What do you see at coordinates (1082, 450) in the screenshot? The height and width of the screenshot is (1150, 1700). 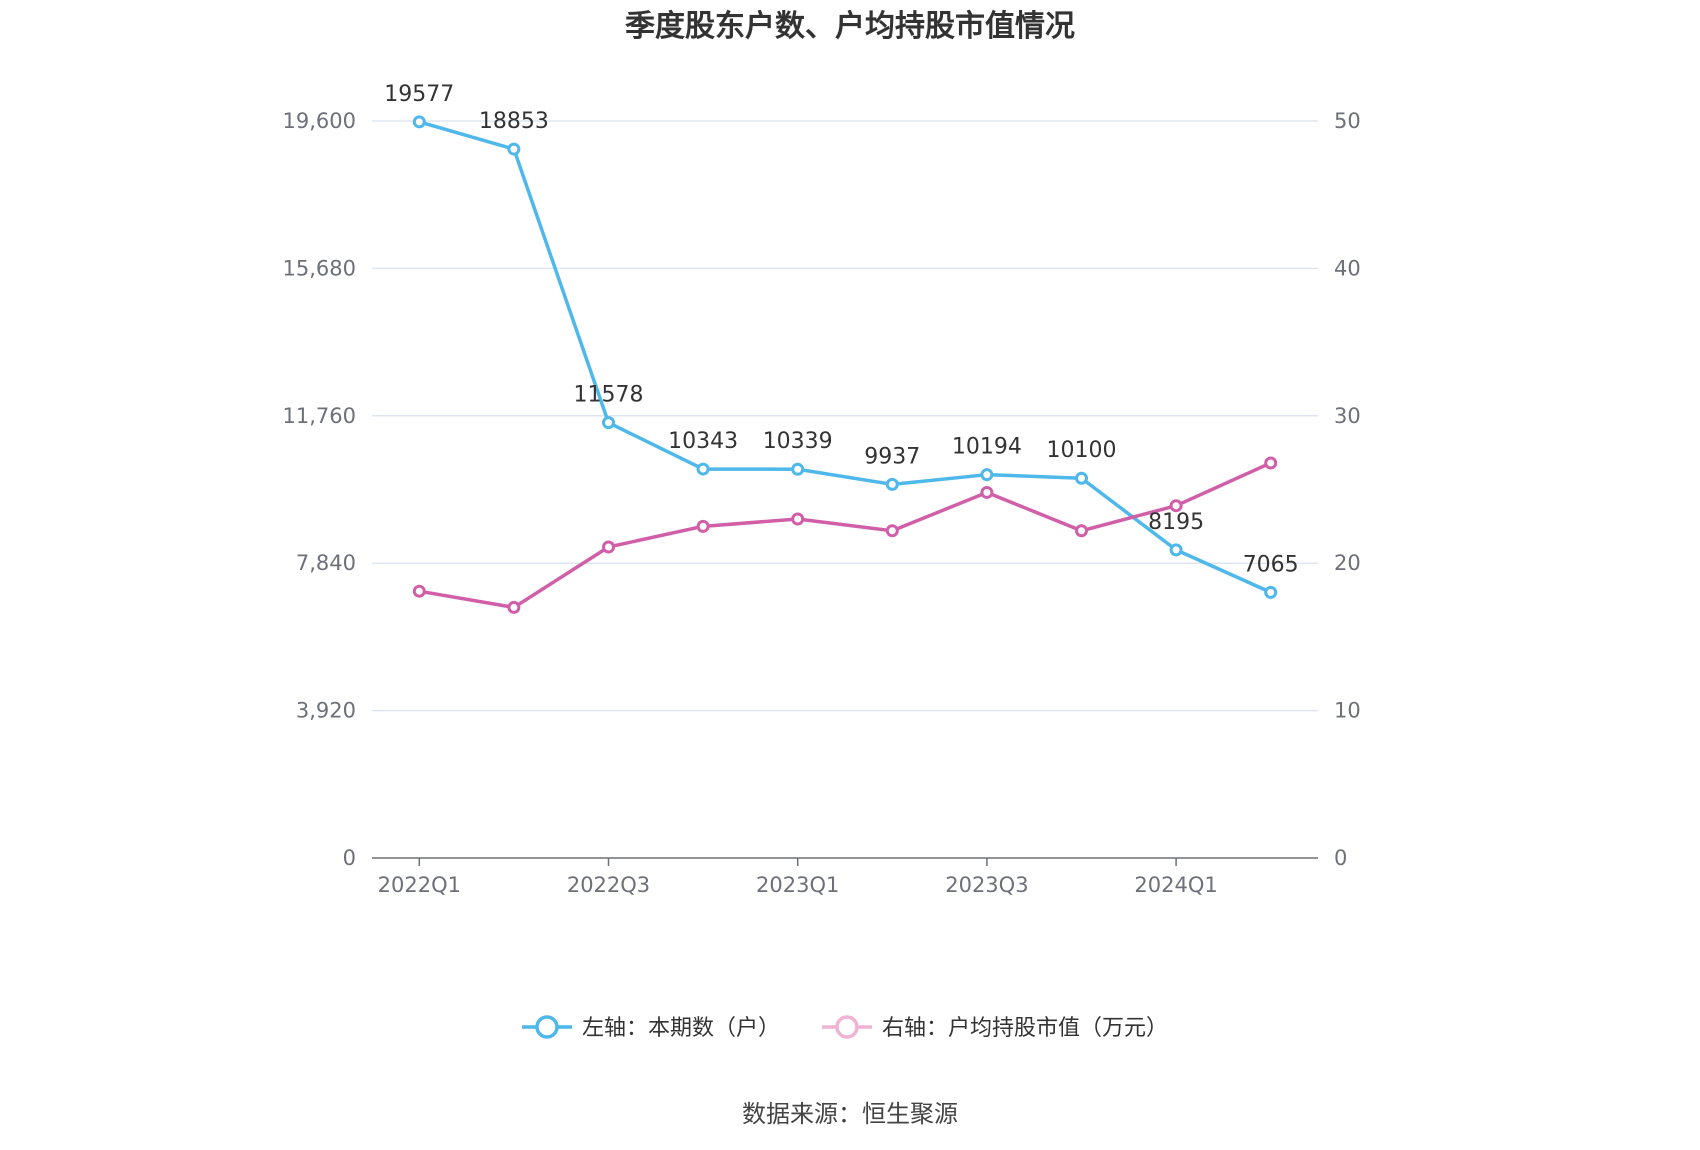 I see `data-label: 10100` at bounding box center [1082, 450].